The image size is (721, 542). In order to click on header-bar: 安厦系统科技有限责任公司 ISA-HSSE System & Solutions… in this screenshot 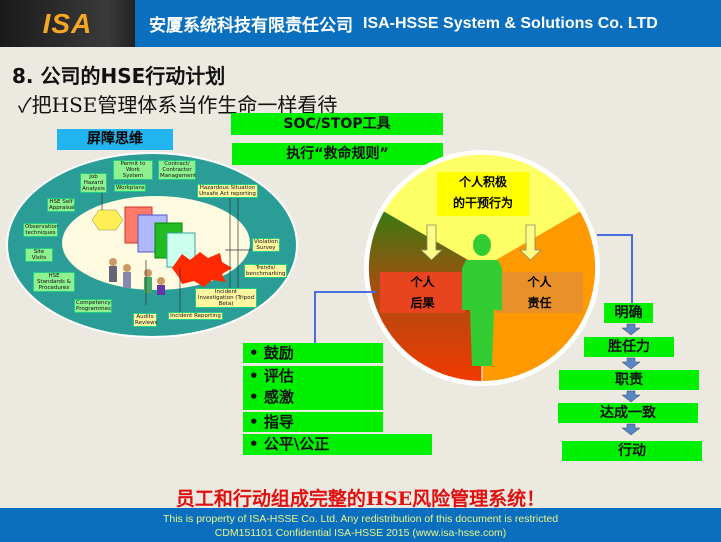, I will do `click(428, 23)`.